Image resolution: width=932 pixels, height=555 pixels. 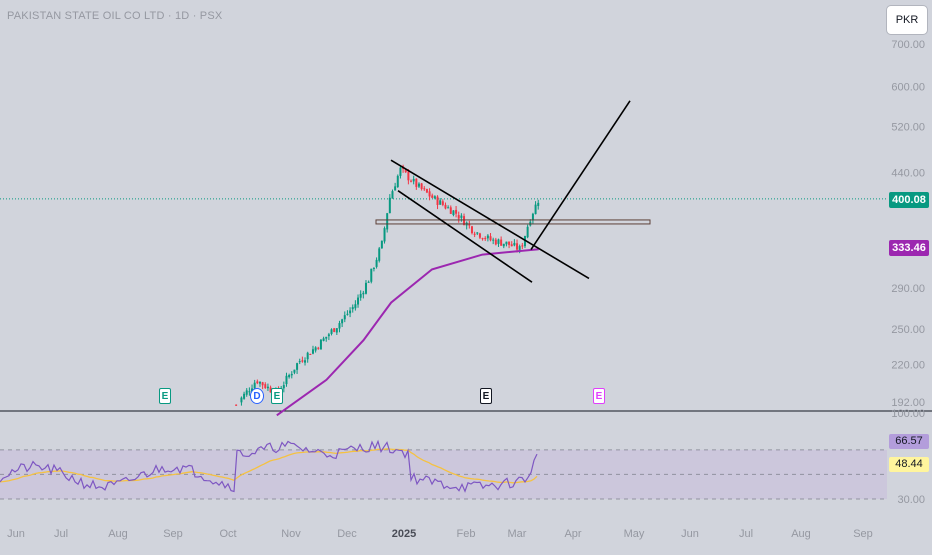 What do you see at coordinates (908, 289) in the screenshot?
I see `price-axis-tick-label: 290.00` at bounding box center [908, 289].